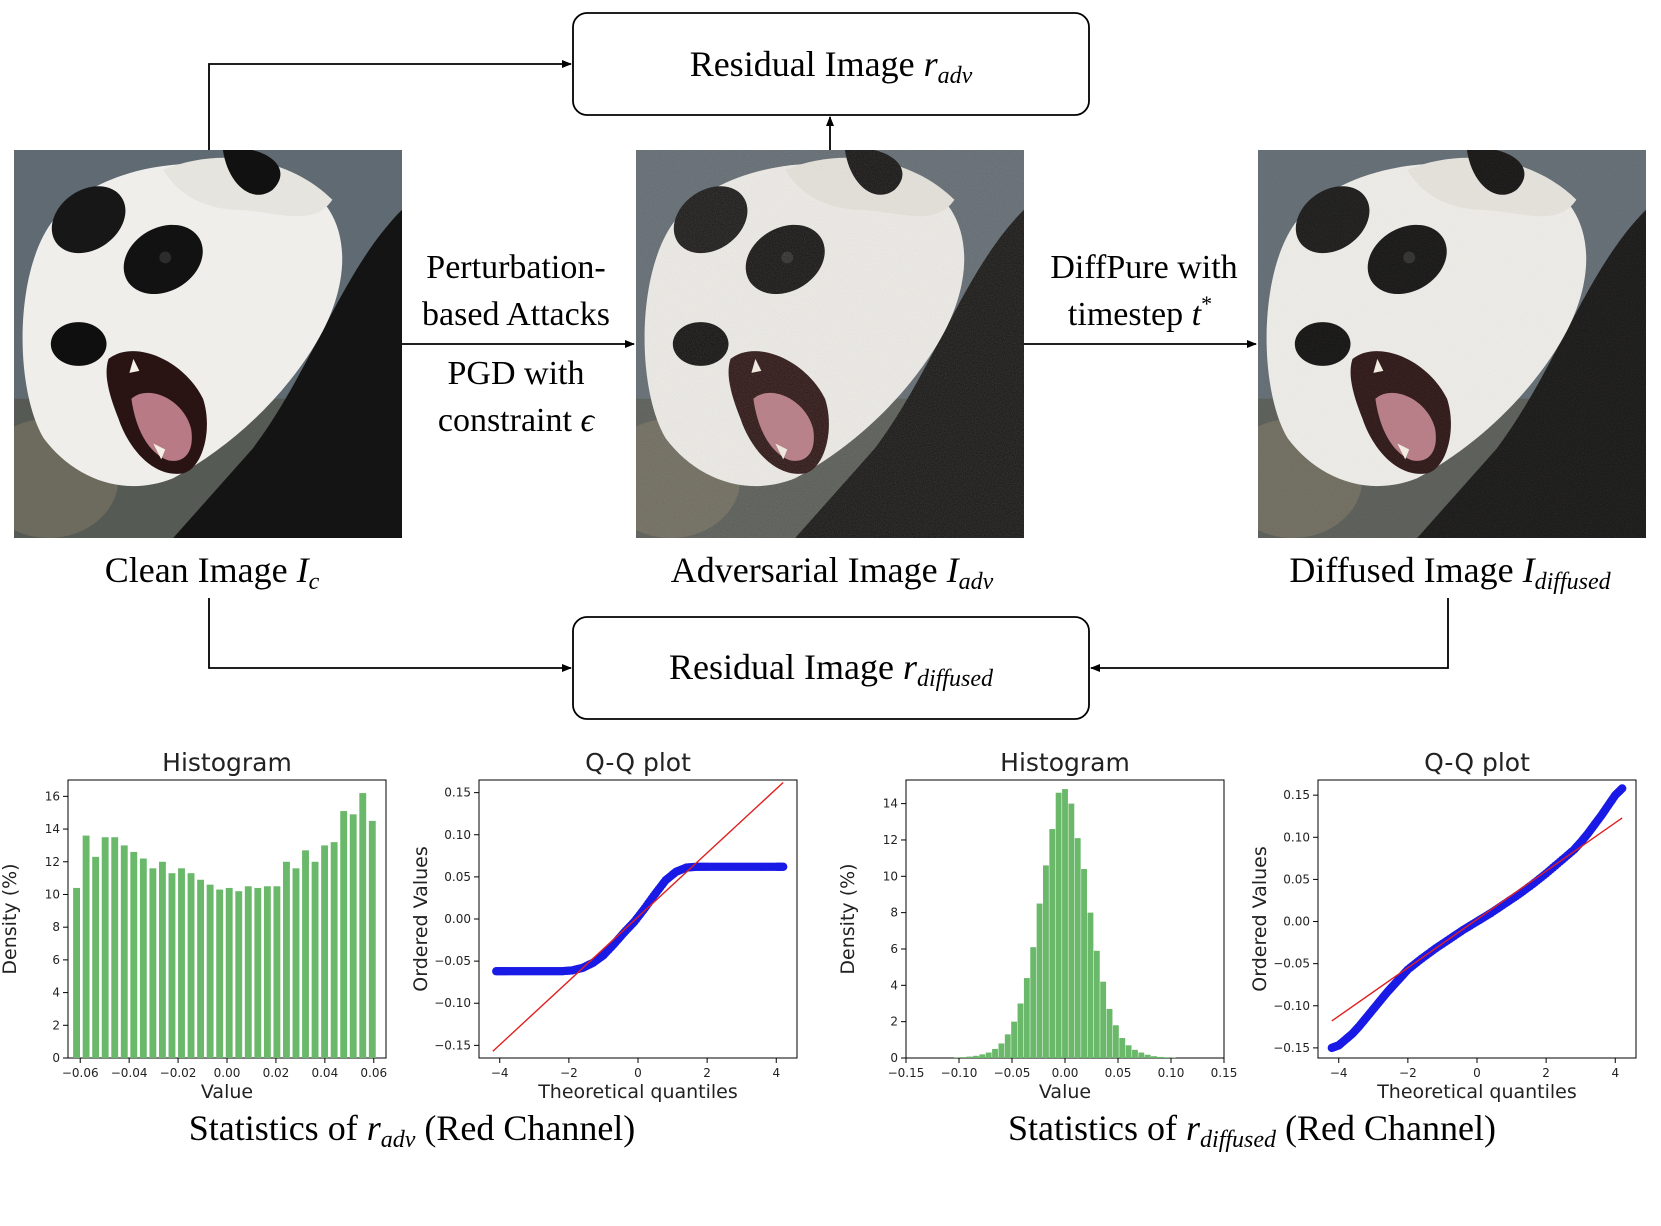 Image resolution: width=1661 pixels, height=1226 pixels. What do you see at coordinates (637, 1092) in the screenshot?
I see `x-axis-label: Theoretical quantiles` at bounding box center [637, 1092].